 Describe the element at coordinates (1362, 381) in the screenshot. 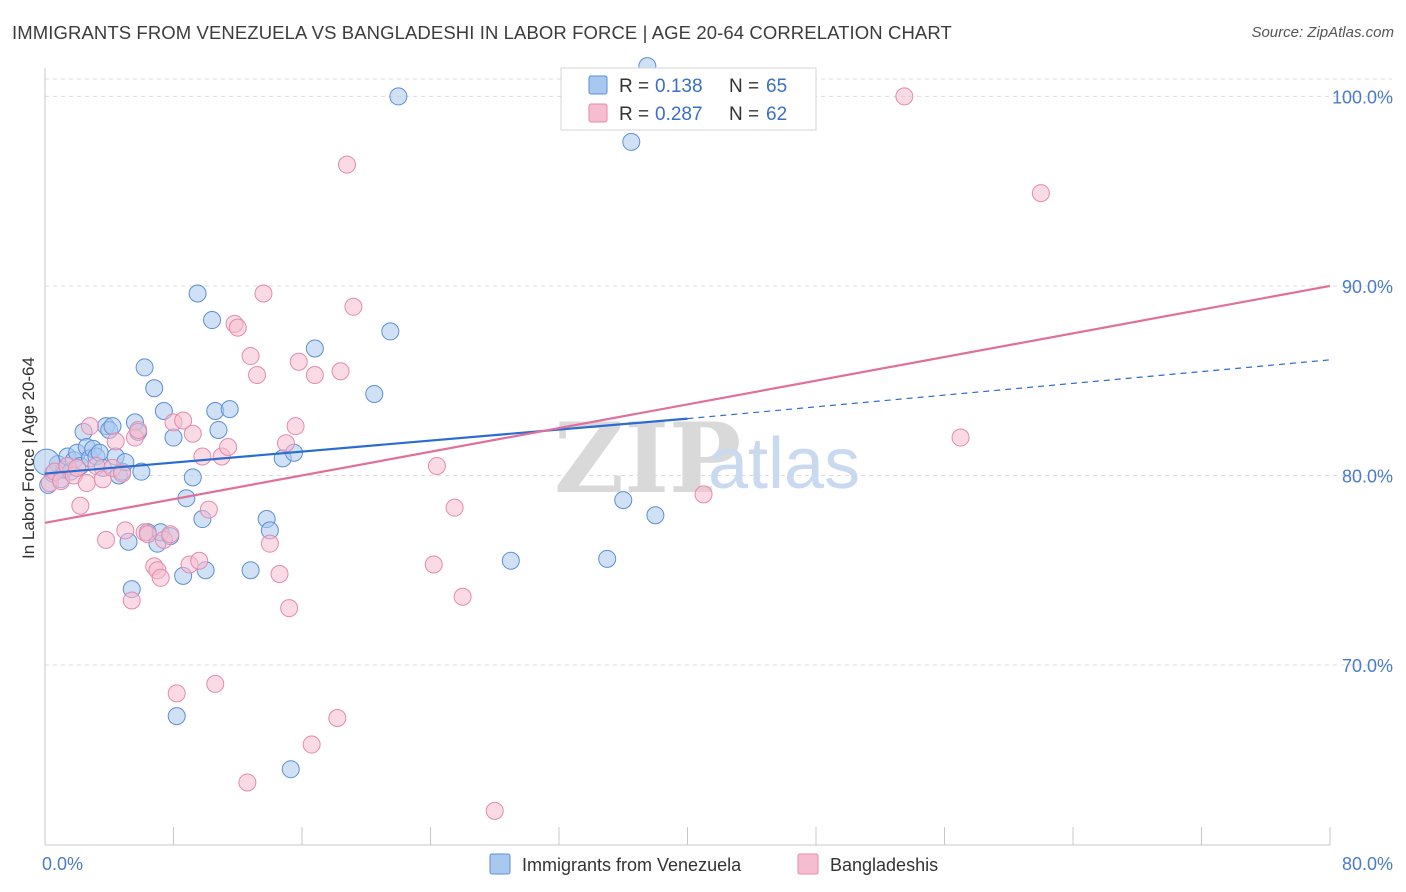

I see `y-tick-labels: 70.0% 80.0% 90.0% 100.0%` at that location.